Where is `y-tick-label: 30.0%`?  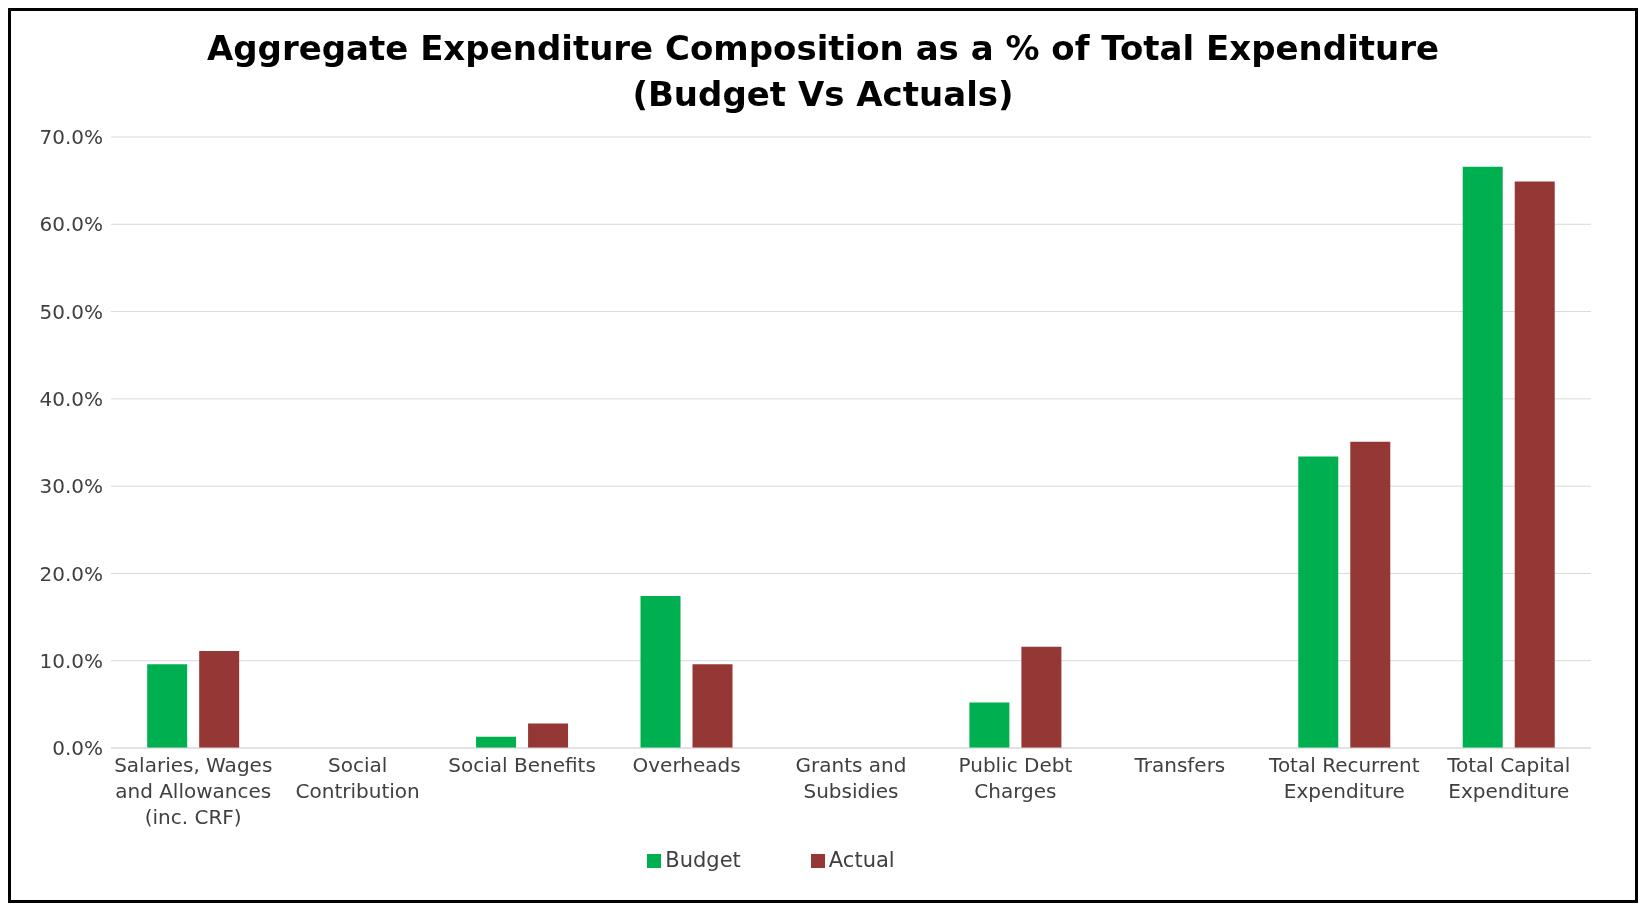 y-tick-label: 30.0% is located at coordinates (71, 486).